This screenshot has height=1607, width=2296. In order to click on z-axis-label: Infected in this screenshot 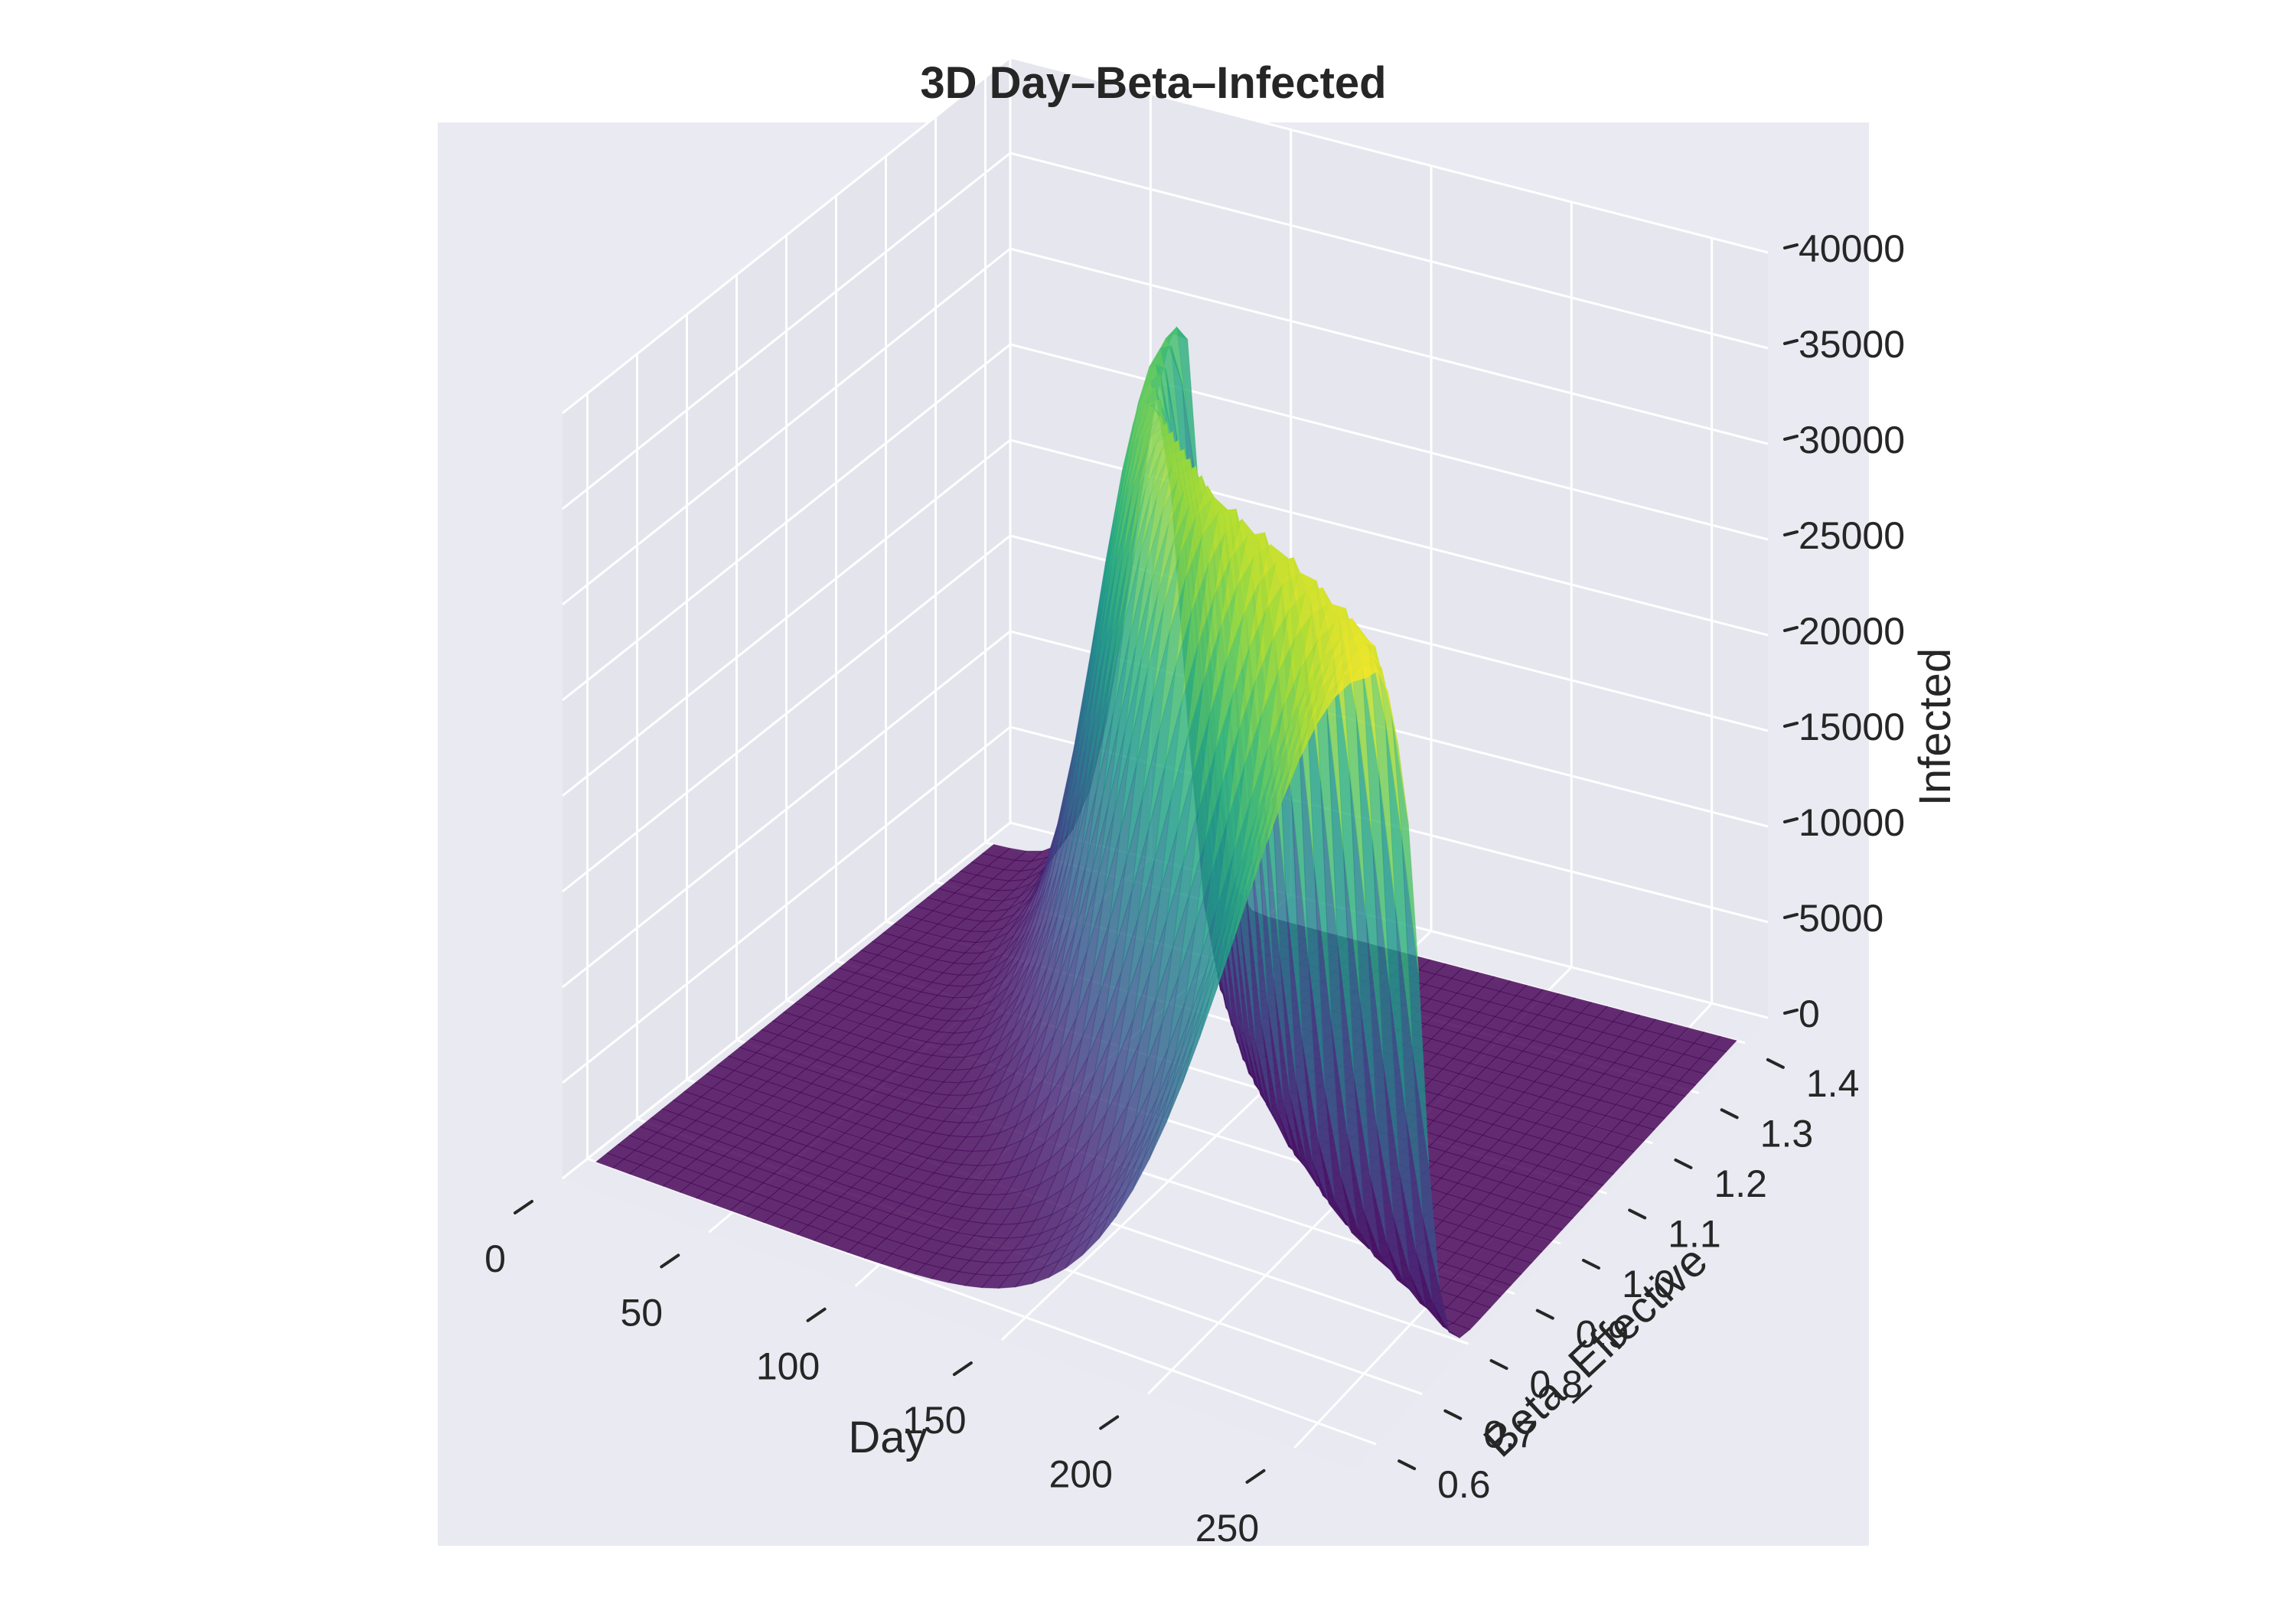, I will do `click(1935, 727)`.